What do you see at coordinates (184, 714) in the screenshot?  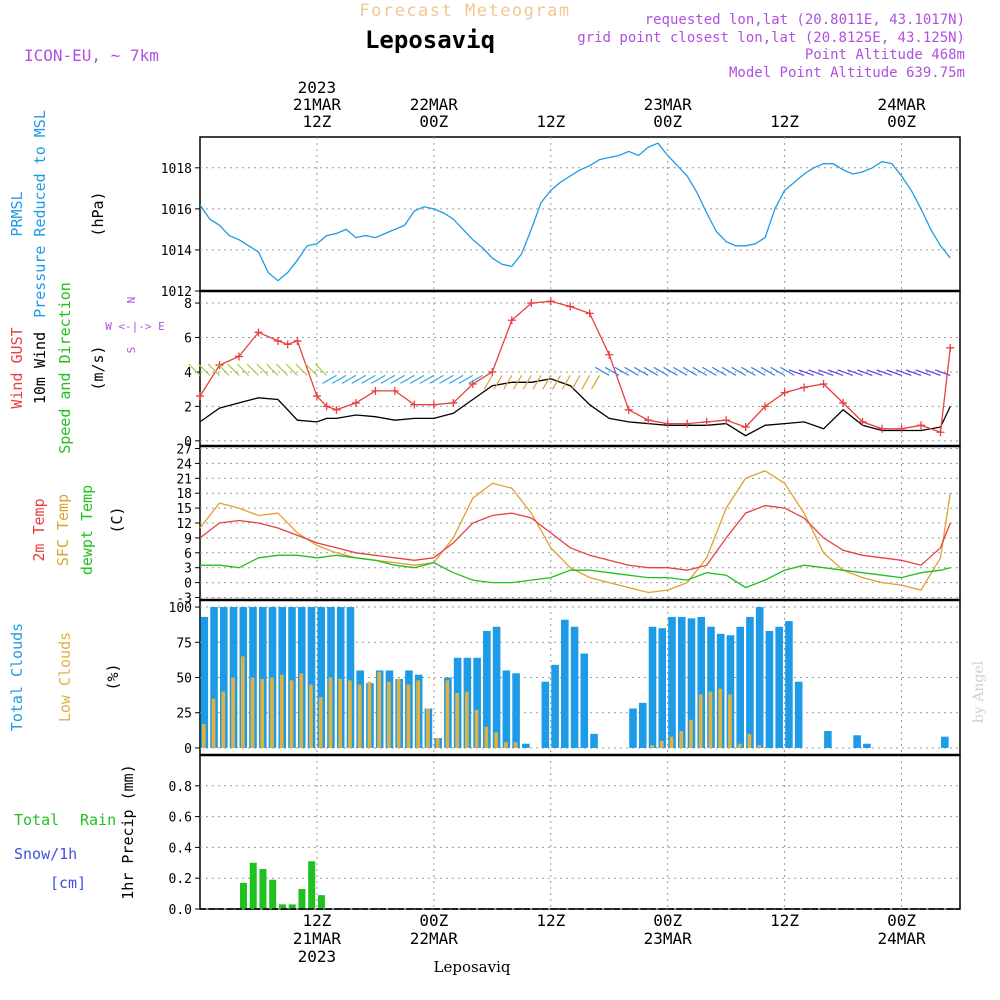 I see `y-tick-label: 25` at bounding box center [184, 714].